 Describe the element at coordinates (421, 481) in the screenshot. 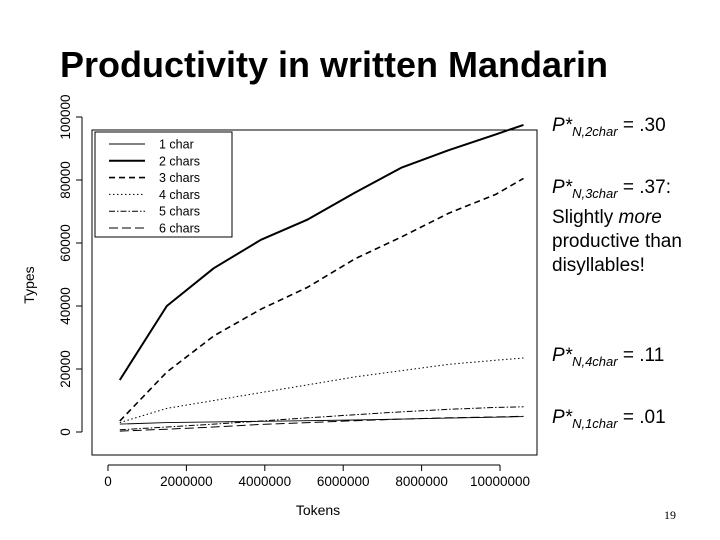

I see `x-tick-label: 8000000` at that location.